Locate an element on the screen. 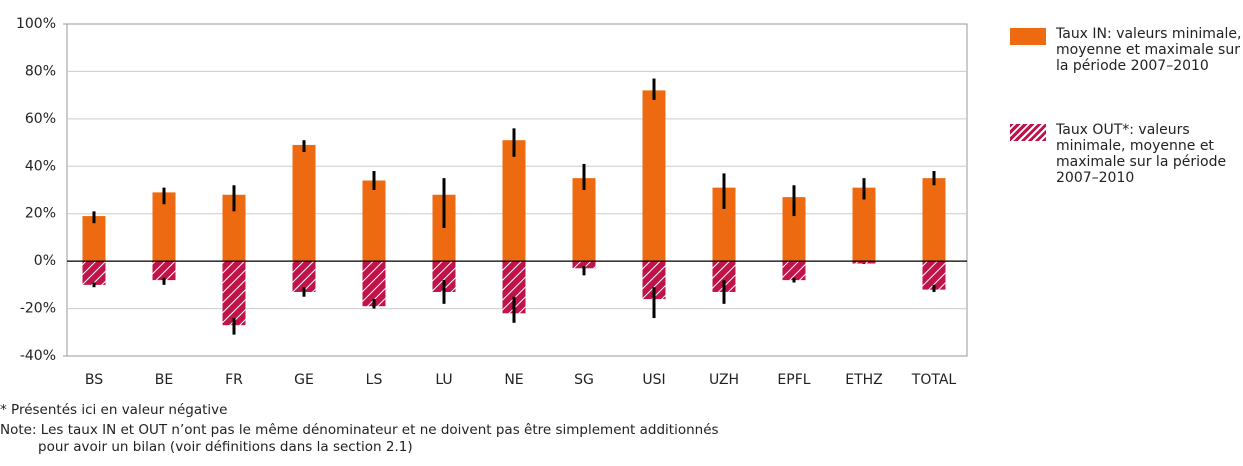  y-tick-label: 60% is located at coordinates (40, 119).